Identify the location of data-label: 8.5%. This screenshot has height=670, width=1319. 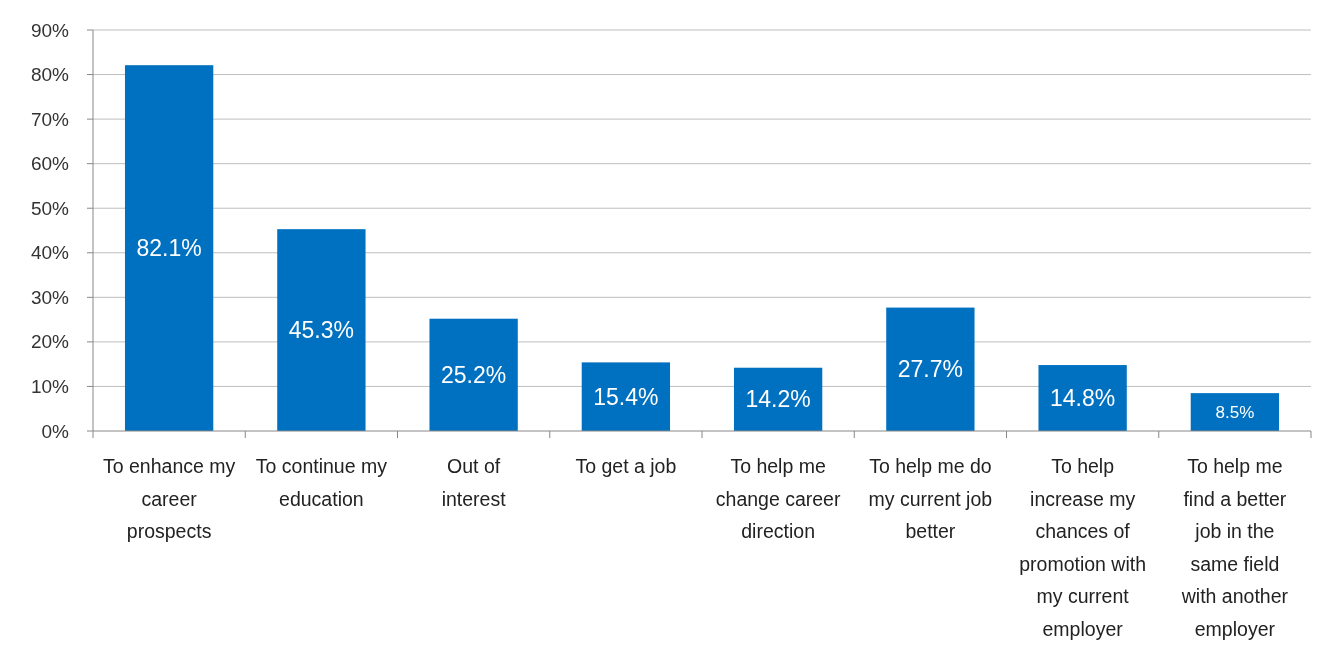
(1235, 412).